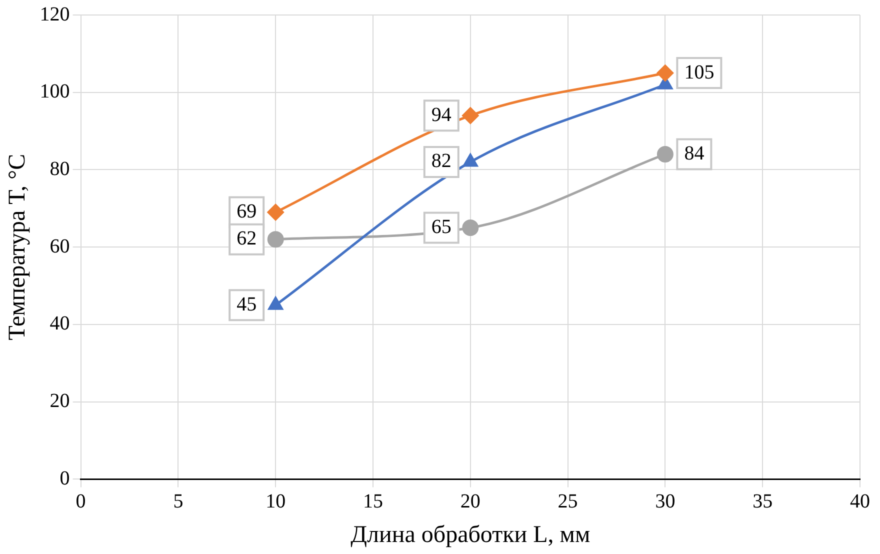 Image resolution: width=880 pixels, height=554 pixels. Describe the element at coordinates (178, 501) in the screenshot. I see `x-tick-label: 5` at that location.